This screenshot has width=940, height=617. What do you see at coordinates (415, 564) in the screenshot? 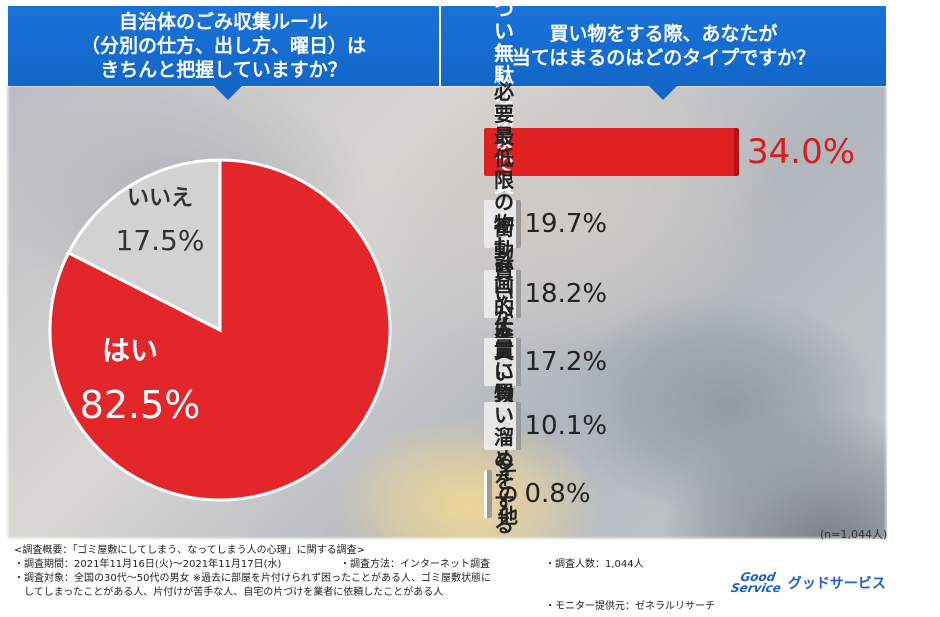
I see `survey-method: ・調査方法：インターネット調査` at bounding box center [415, 564].